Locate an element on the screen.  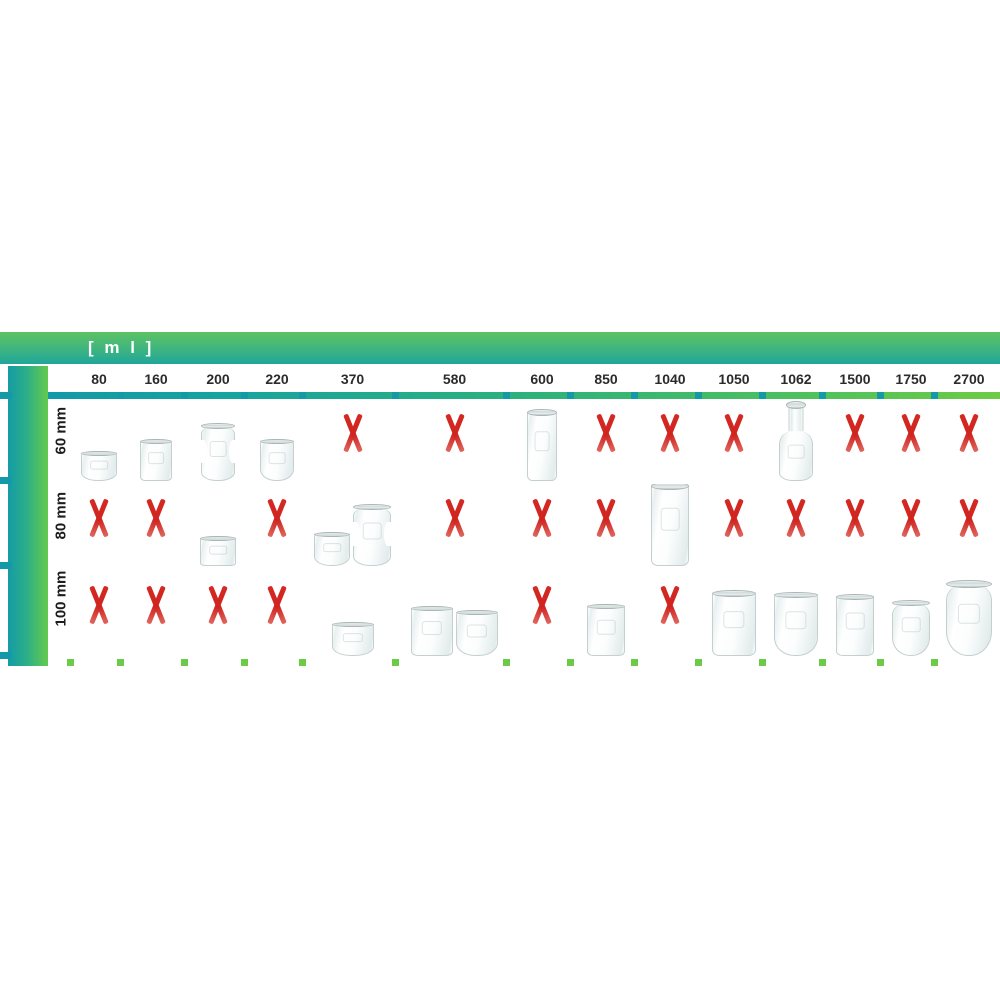
cell-80mm-2700ml is located at coordinates (969, 526).